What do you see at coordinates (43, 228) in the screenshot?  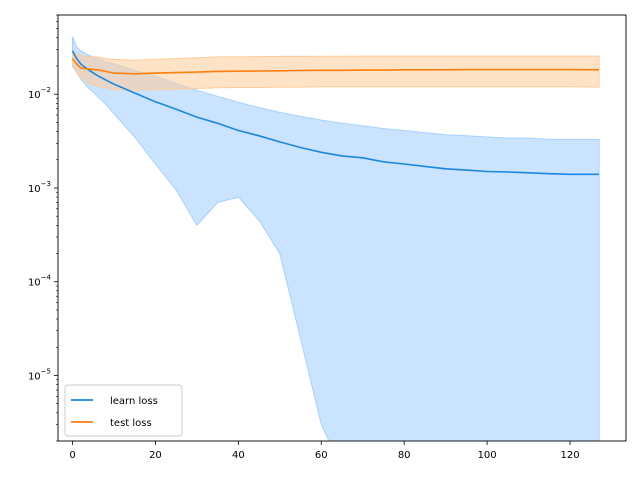 I see `y-axis-ticks: 10−210−310−410−5` at bounding box center [43, 228].